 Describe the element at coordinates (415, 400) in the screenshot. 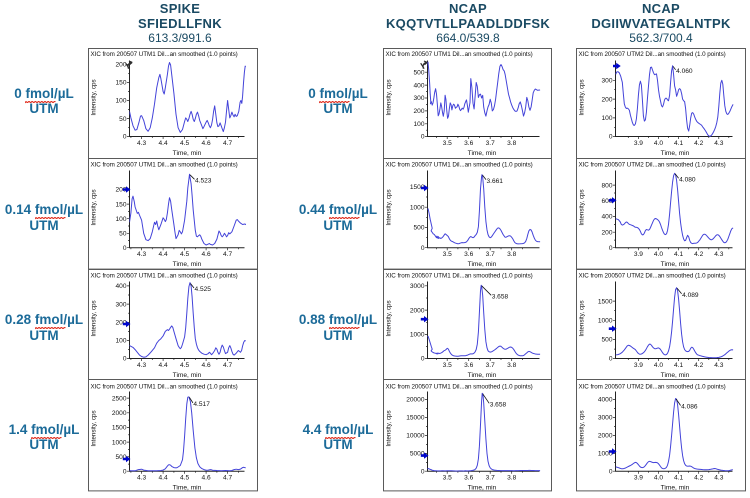

I see `svg-text: 20000` at that location.